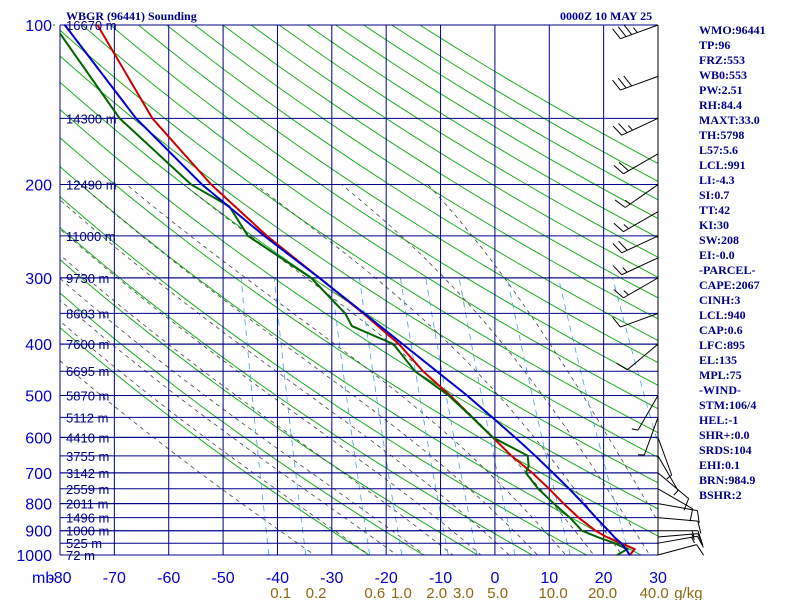 The height and width of the screenshot is (600, 800). I want to click on mixing-ratio-label: 0.6, so click(374, 592).